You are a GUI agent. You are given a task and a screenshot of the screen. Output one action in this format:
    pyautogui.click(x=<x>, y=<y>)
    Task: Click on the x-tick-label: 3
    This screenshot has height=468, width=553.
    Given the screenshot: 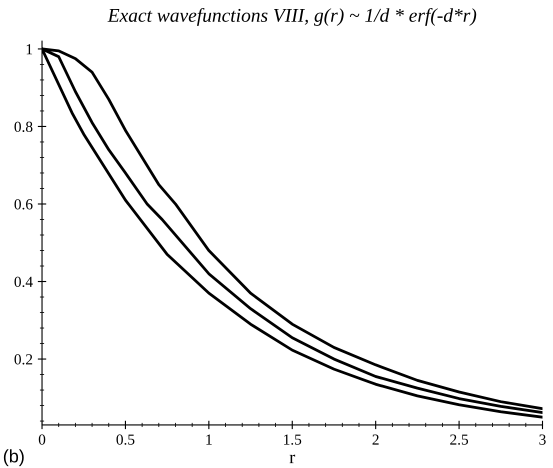 What is the action you would take?
    pyautogui.click(x=542, y=439)
    